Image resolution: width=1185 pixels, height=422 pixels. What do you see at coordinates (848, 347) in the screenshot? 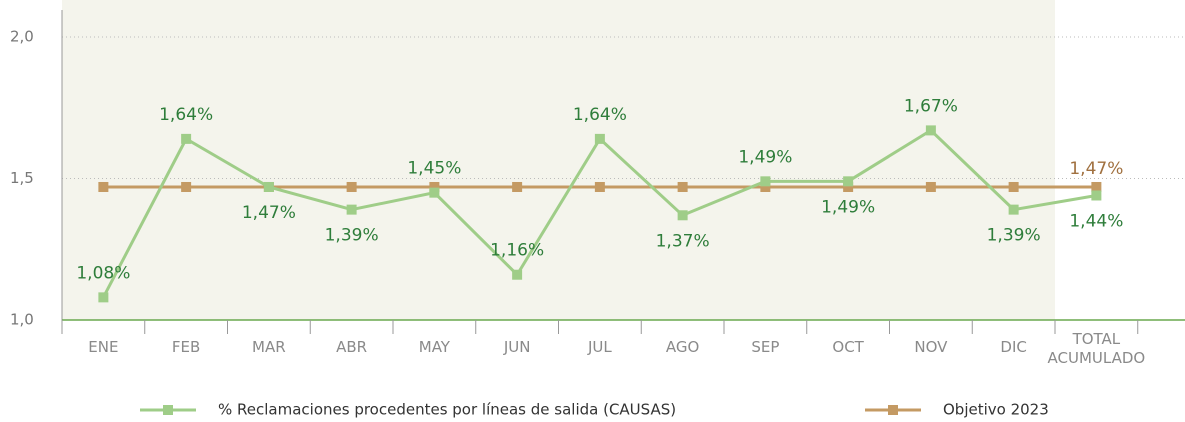
I see `x-tick-label: OCT` at bounding box center [848, 347].